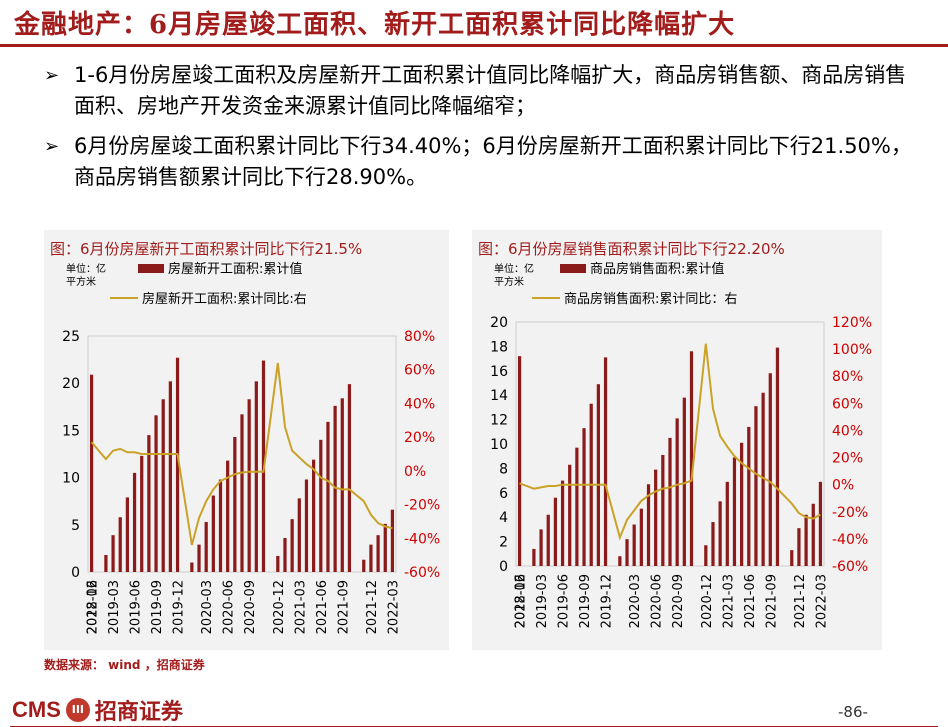  Describe the element at coordinates (852, 350) in the screenshot. I see `right-axis-tick: 100%` at that location.